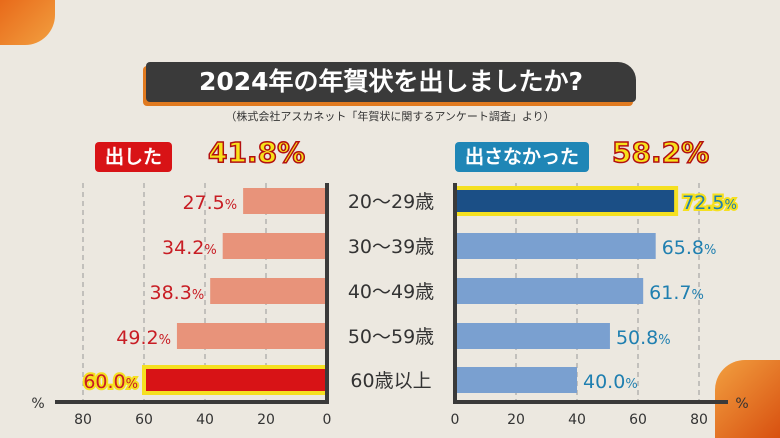 The height and width of the screenshot is (438, 780). I want to click on decor-corner, so click(747, 399).